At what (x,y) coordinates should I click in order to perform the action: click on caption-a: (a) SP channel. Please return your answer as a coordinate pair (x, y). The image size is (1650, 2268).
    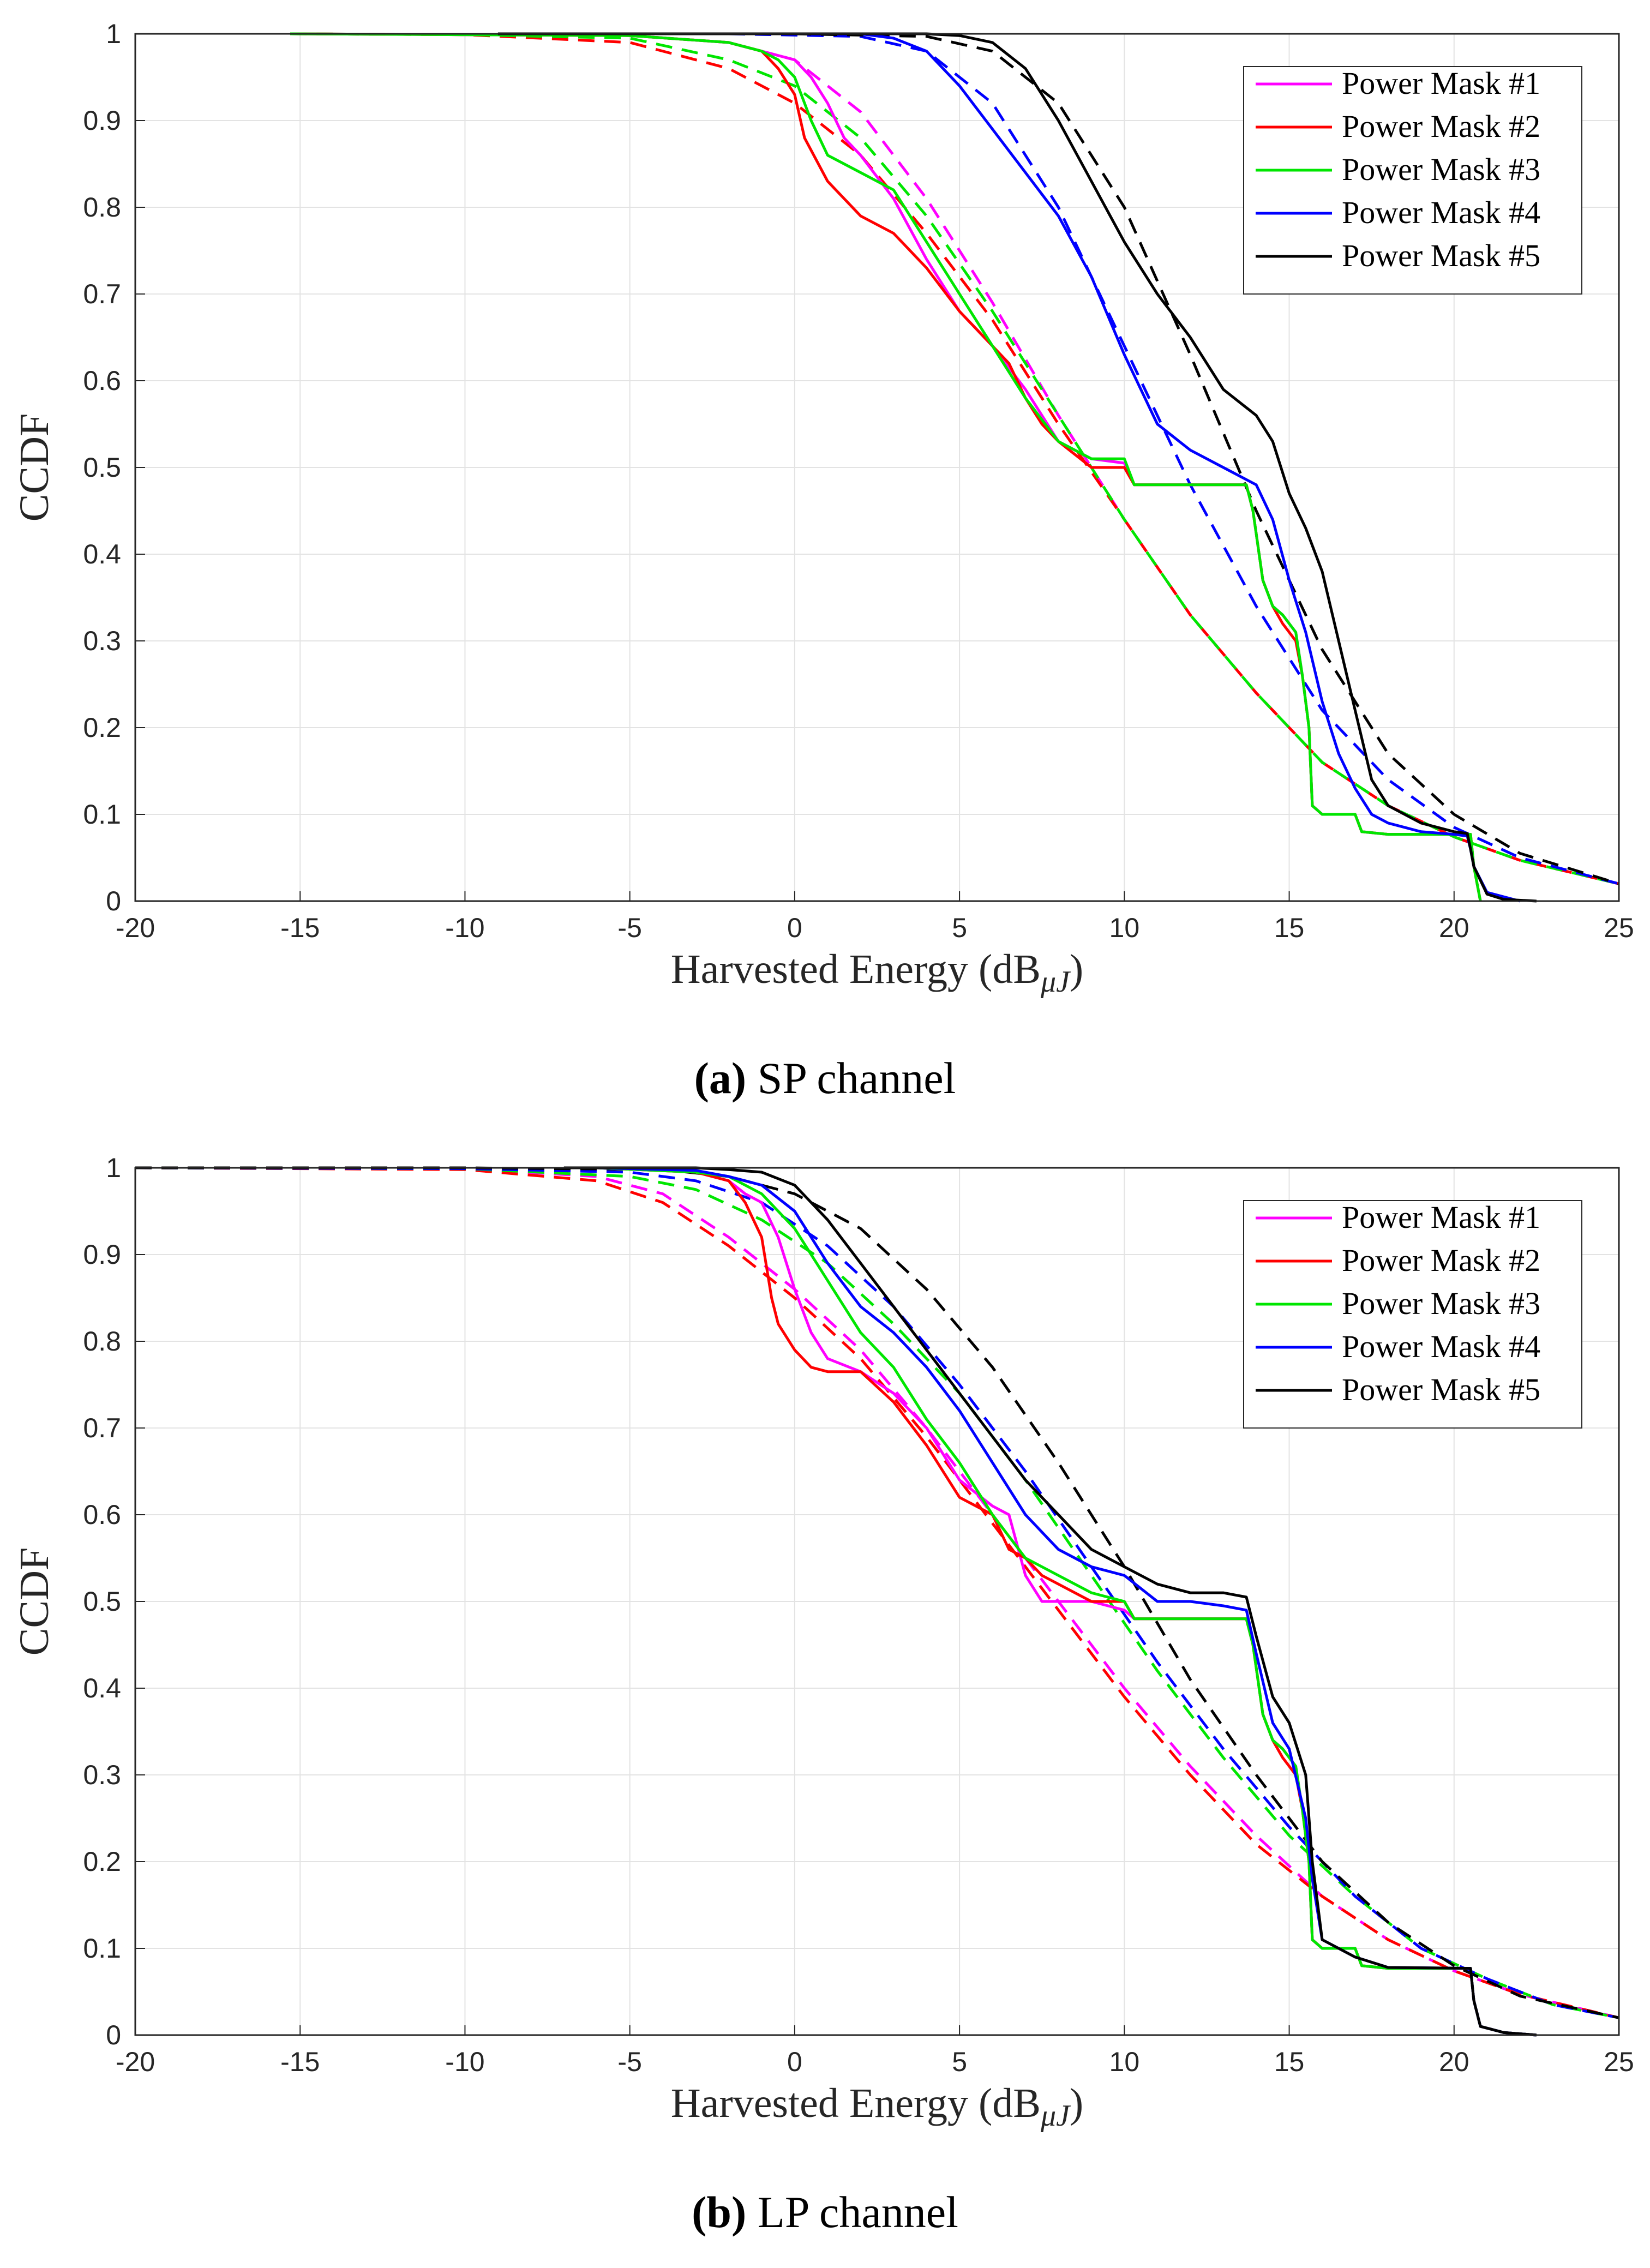
    Looking at the image, I should click on (825, 1078).